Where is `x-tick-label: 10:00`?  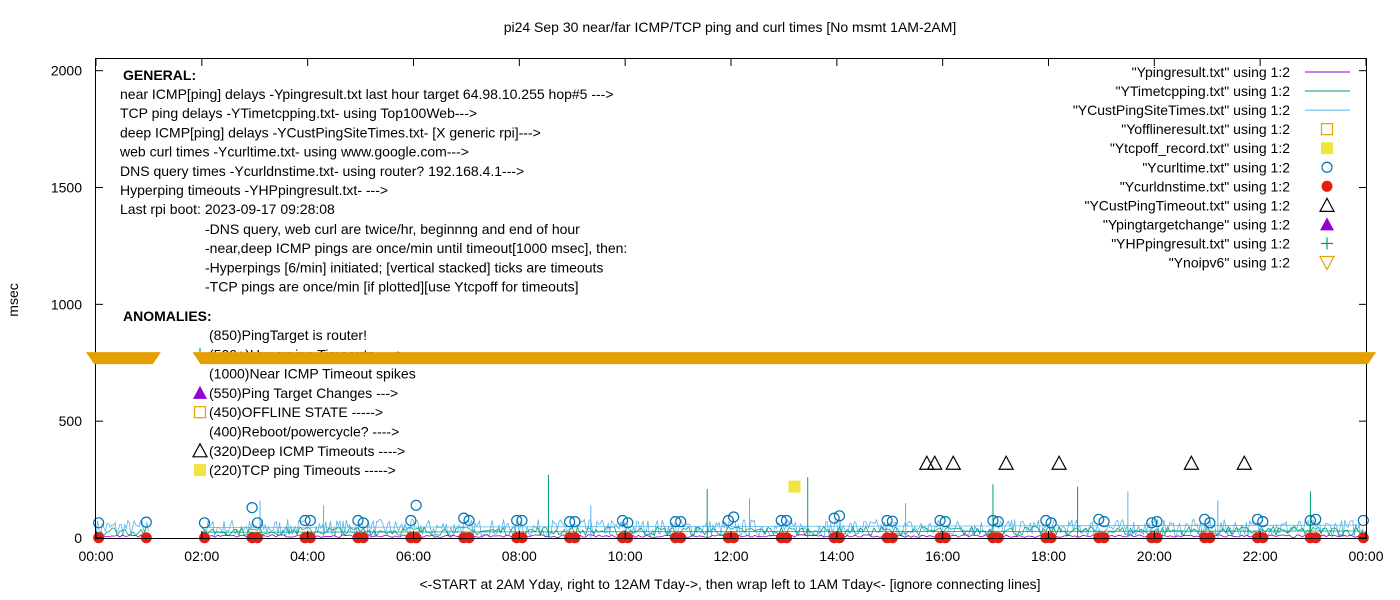 x-tick-label: 10:00 is located at coordinates (625, 556).